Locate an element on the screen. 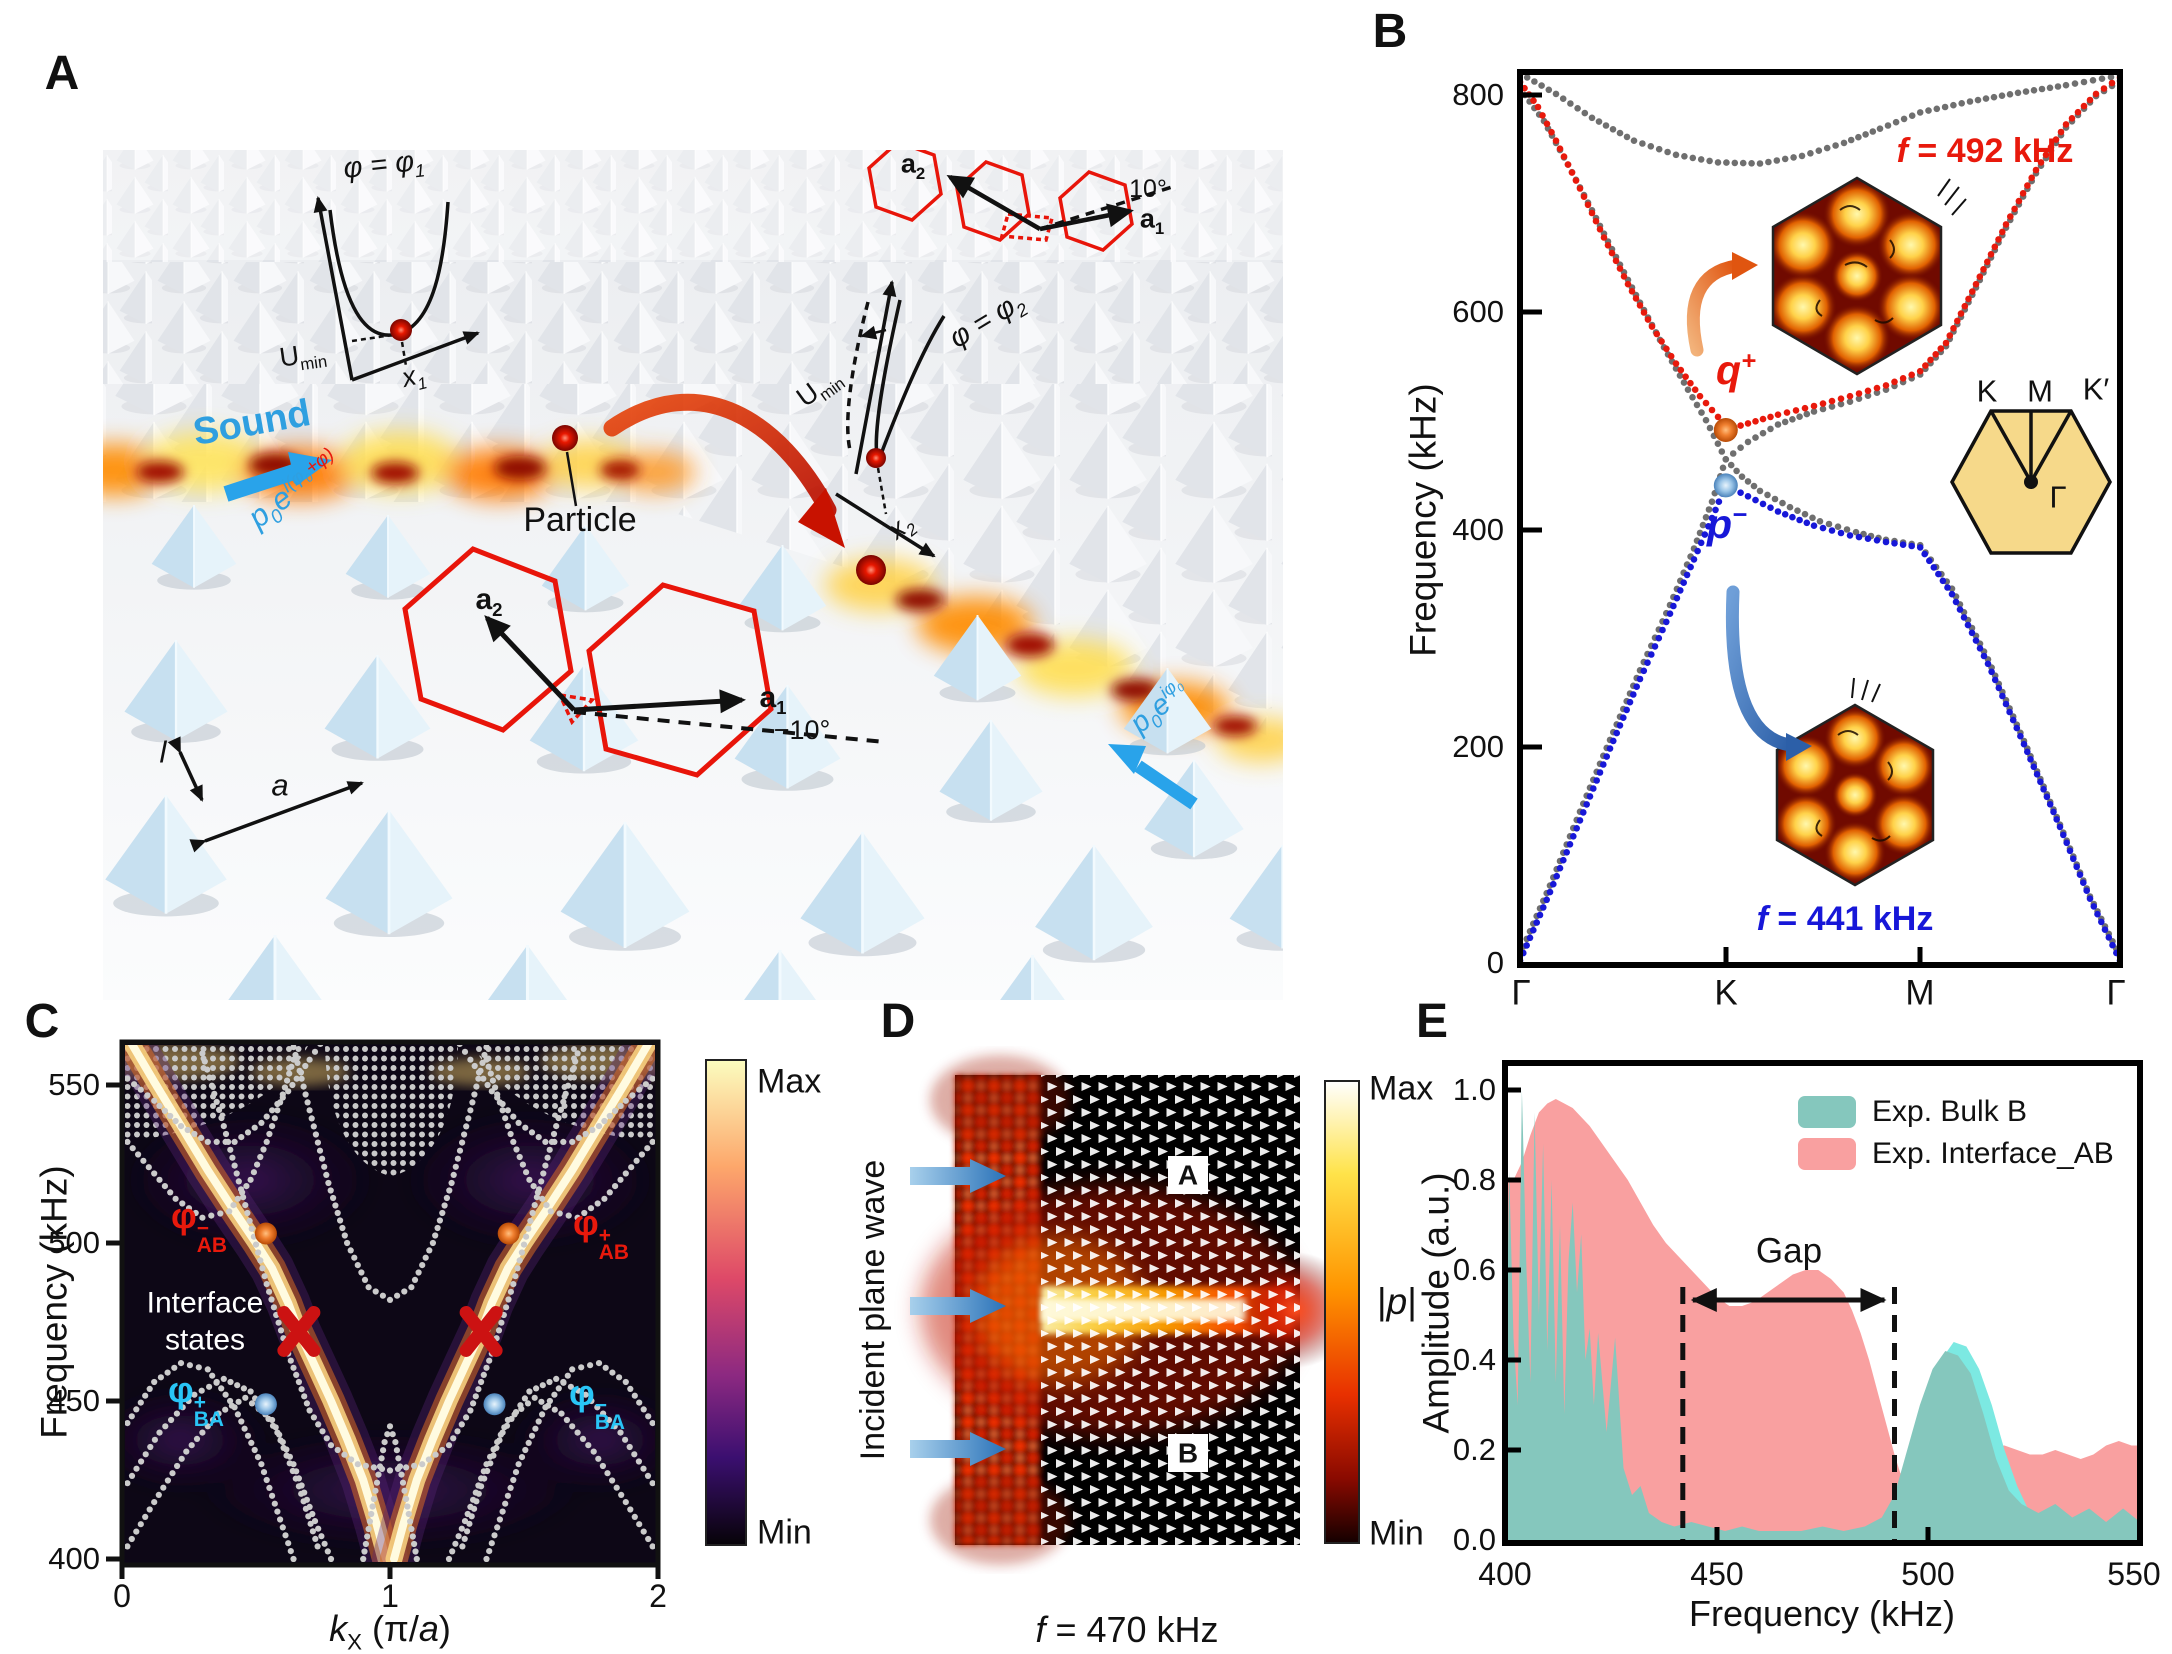 The width and height of the screenshot is (2172, 1654). reference-dashed-line-alt is located at coordinates (1106, 208).